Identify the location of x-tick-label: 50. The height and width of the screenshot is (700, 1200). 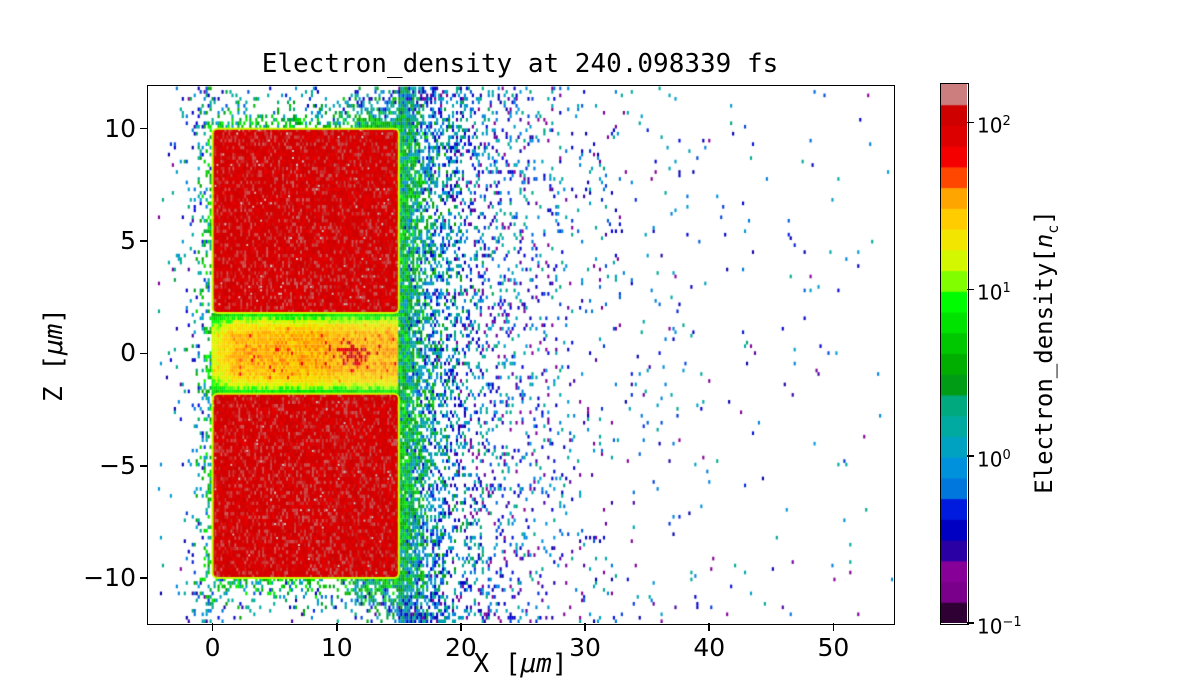
(833, 647).